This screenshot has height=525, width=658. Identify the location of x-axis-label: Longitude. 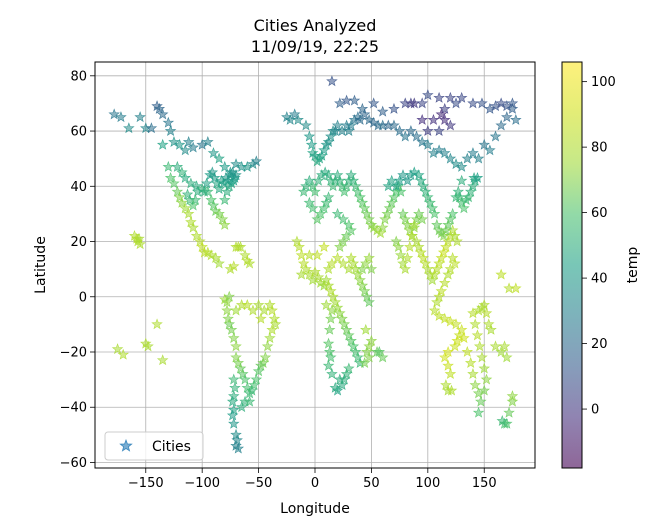
(315, 509).